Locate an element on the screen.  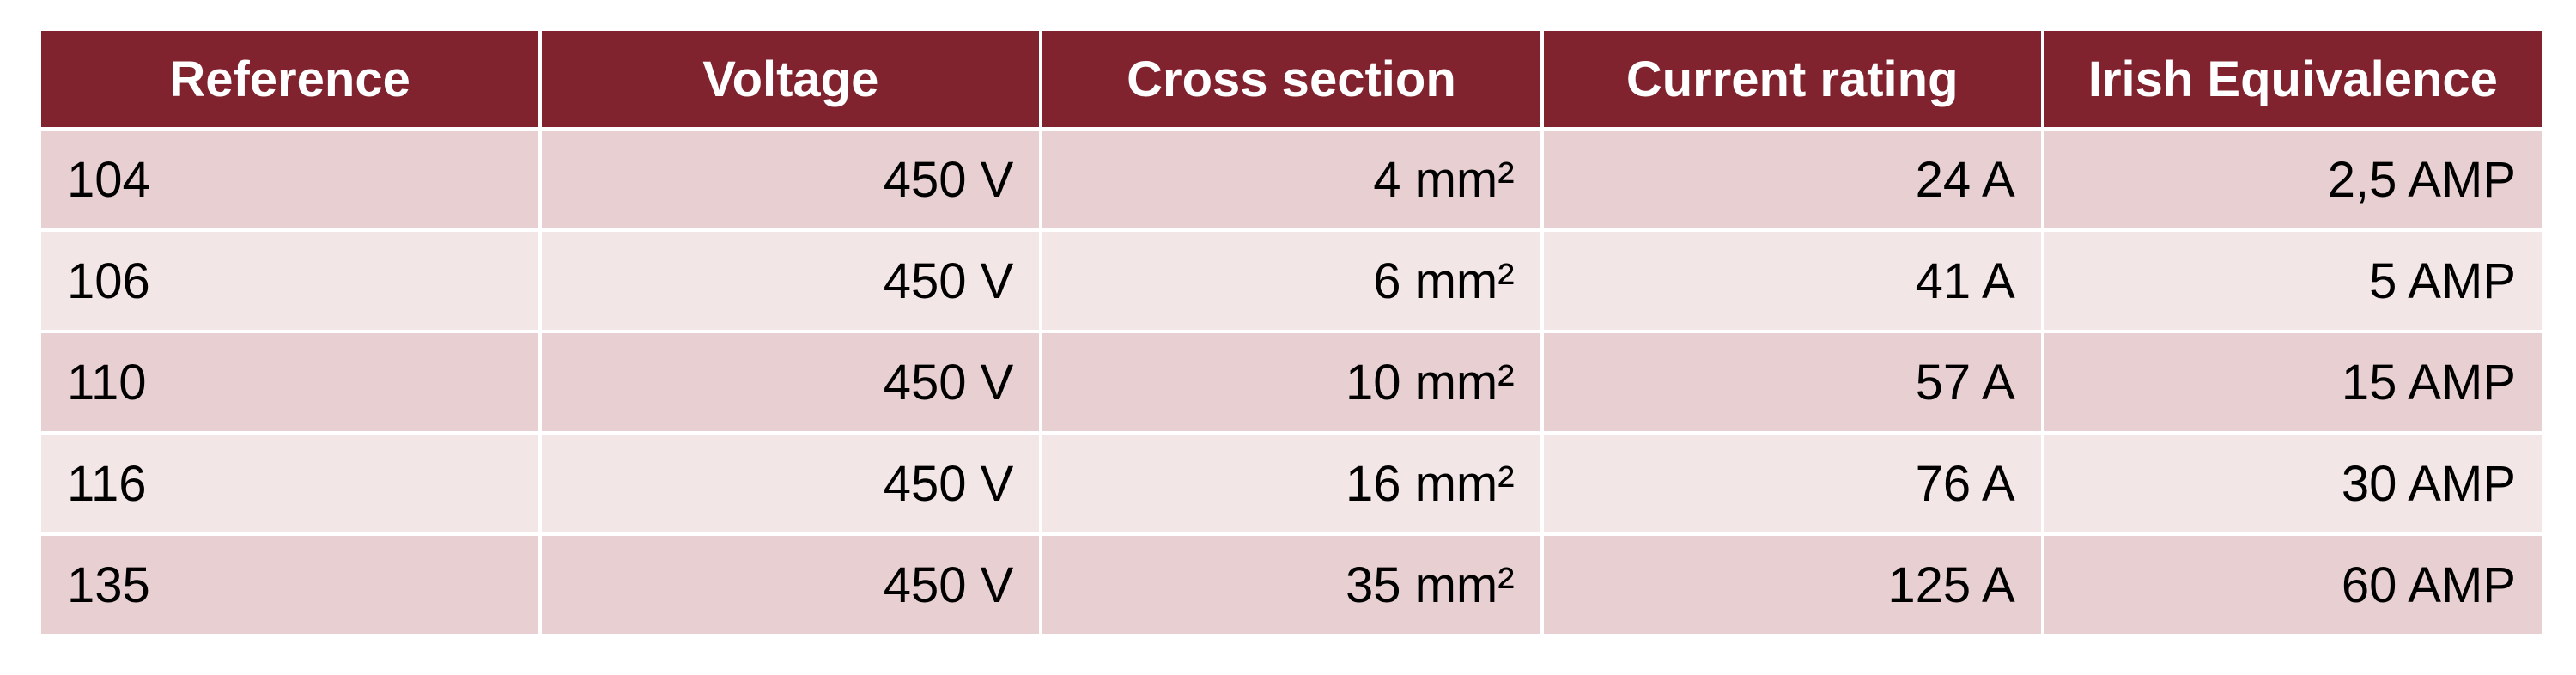
header-cell: Irish Equivalence is located at coordinates (2293, 79).